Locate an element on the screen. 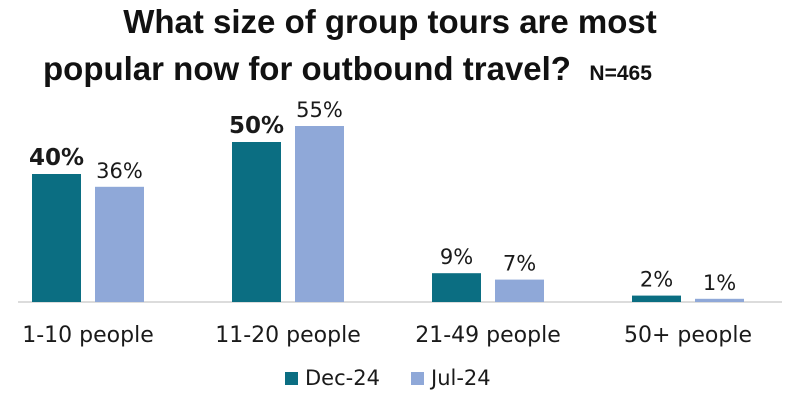 The height and width of the screenshot is (400, 800). value-label-dec-24-1: 50% is located at coordinates (256, 126).